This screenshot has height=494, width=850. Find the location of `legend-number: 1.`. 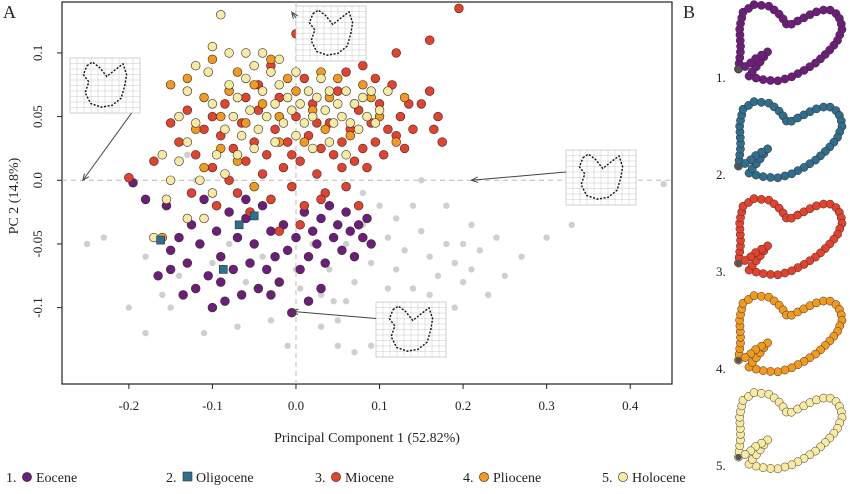

legend-number: 1. is located at coordinates (11, 478).